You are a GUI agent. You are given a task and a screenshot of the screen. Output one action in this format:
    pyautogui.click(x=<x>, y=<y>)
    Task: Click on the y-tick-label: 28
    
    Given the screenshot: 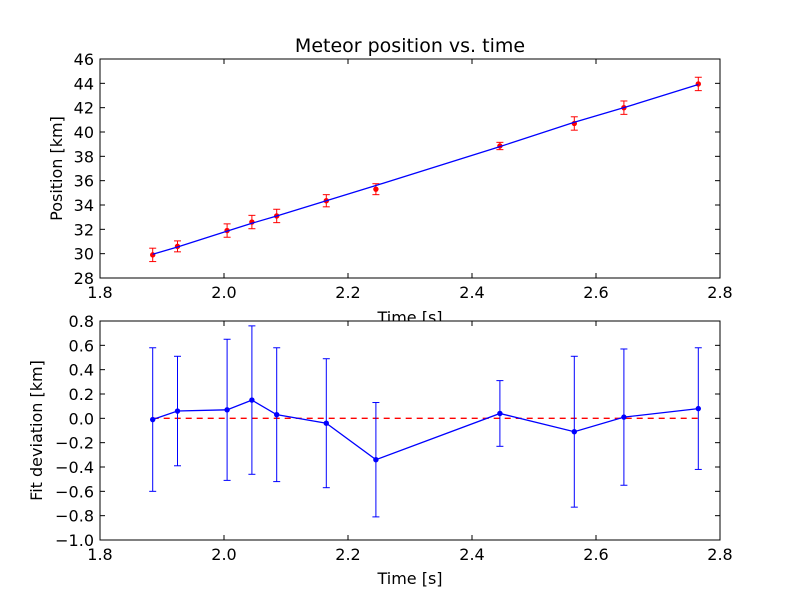 What is the action you would take?
    pyautogui.click(x=84, y=278)
    